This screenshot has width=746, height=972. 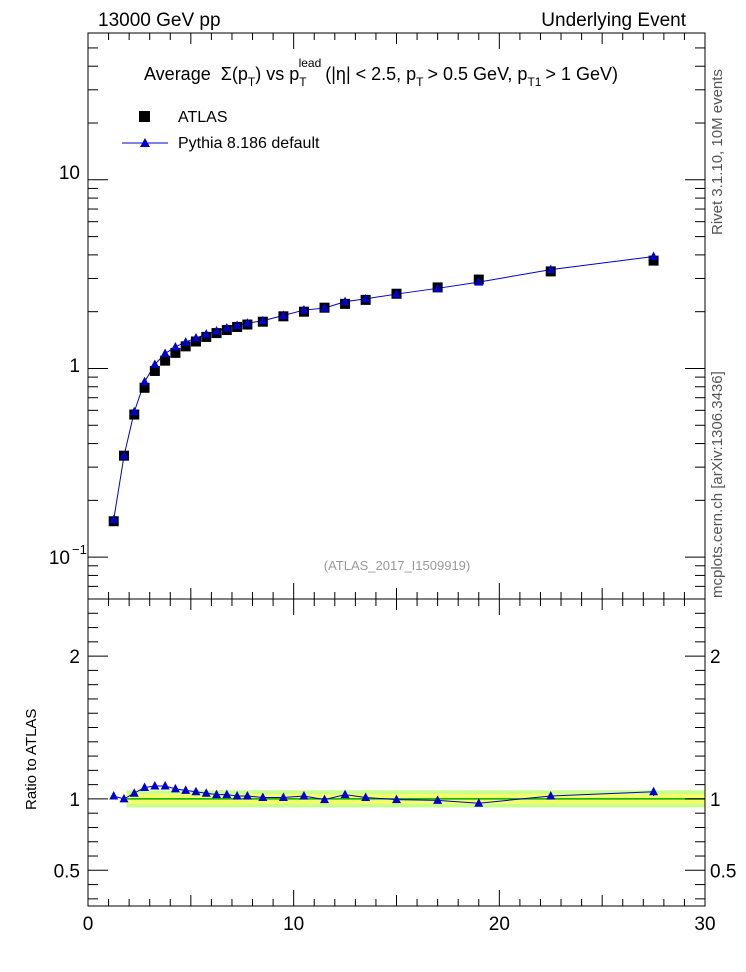 What do you see at coordinates (717, 484) in the screenshot?
I see `side-label-bottom: mcplots.cern.ch [arXiv:1306.3436]` at bounding box center [717, 484].